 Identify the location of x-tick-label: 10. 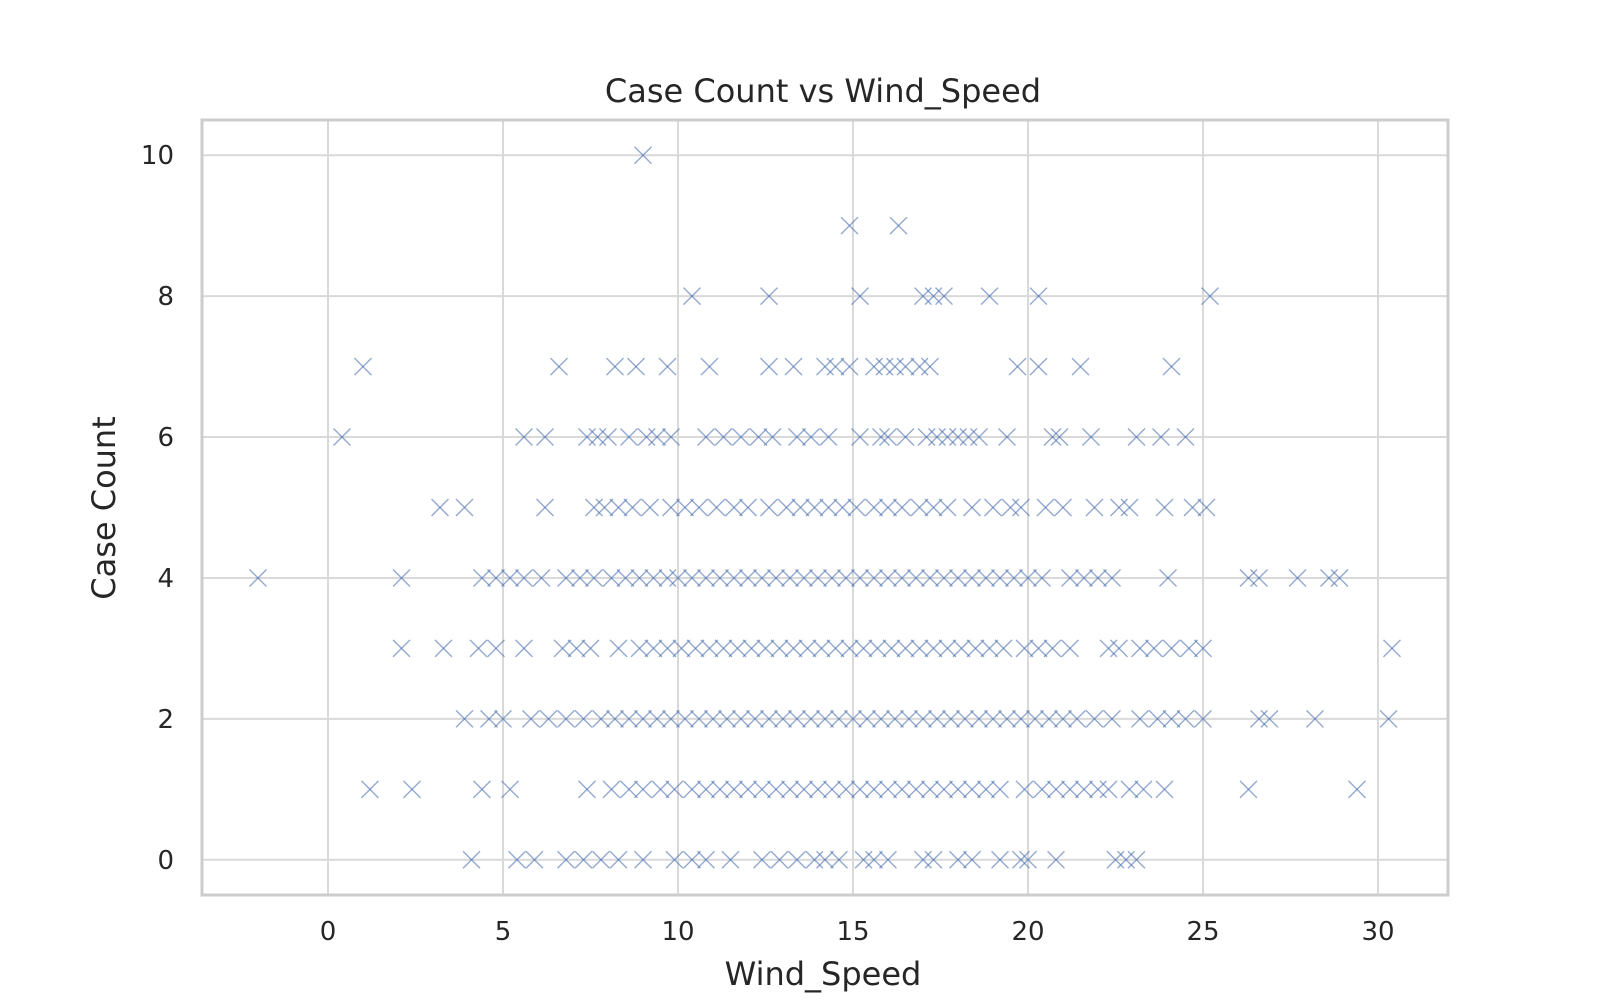
(677, 932).